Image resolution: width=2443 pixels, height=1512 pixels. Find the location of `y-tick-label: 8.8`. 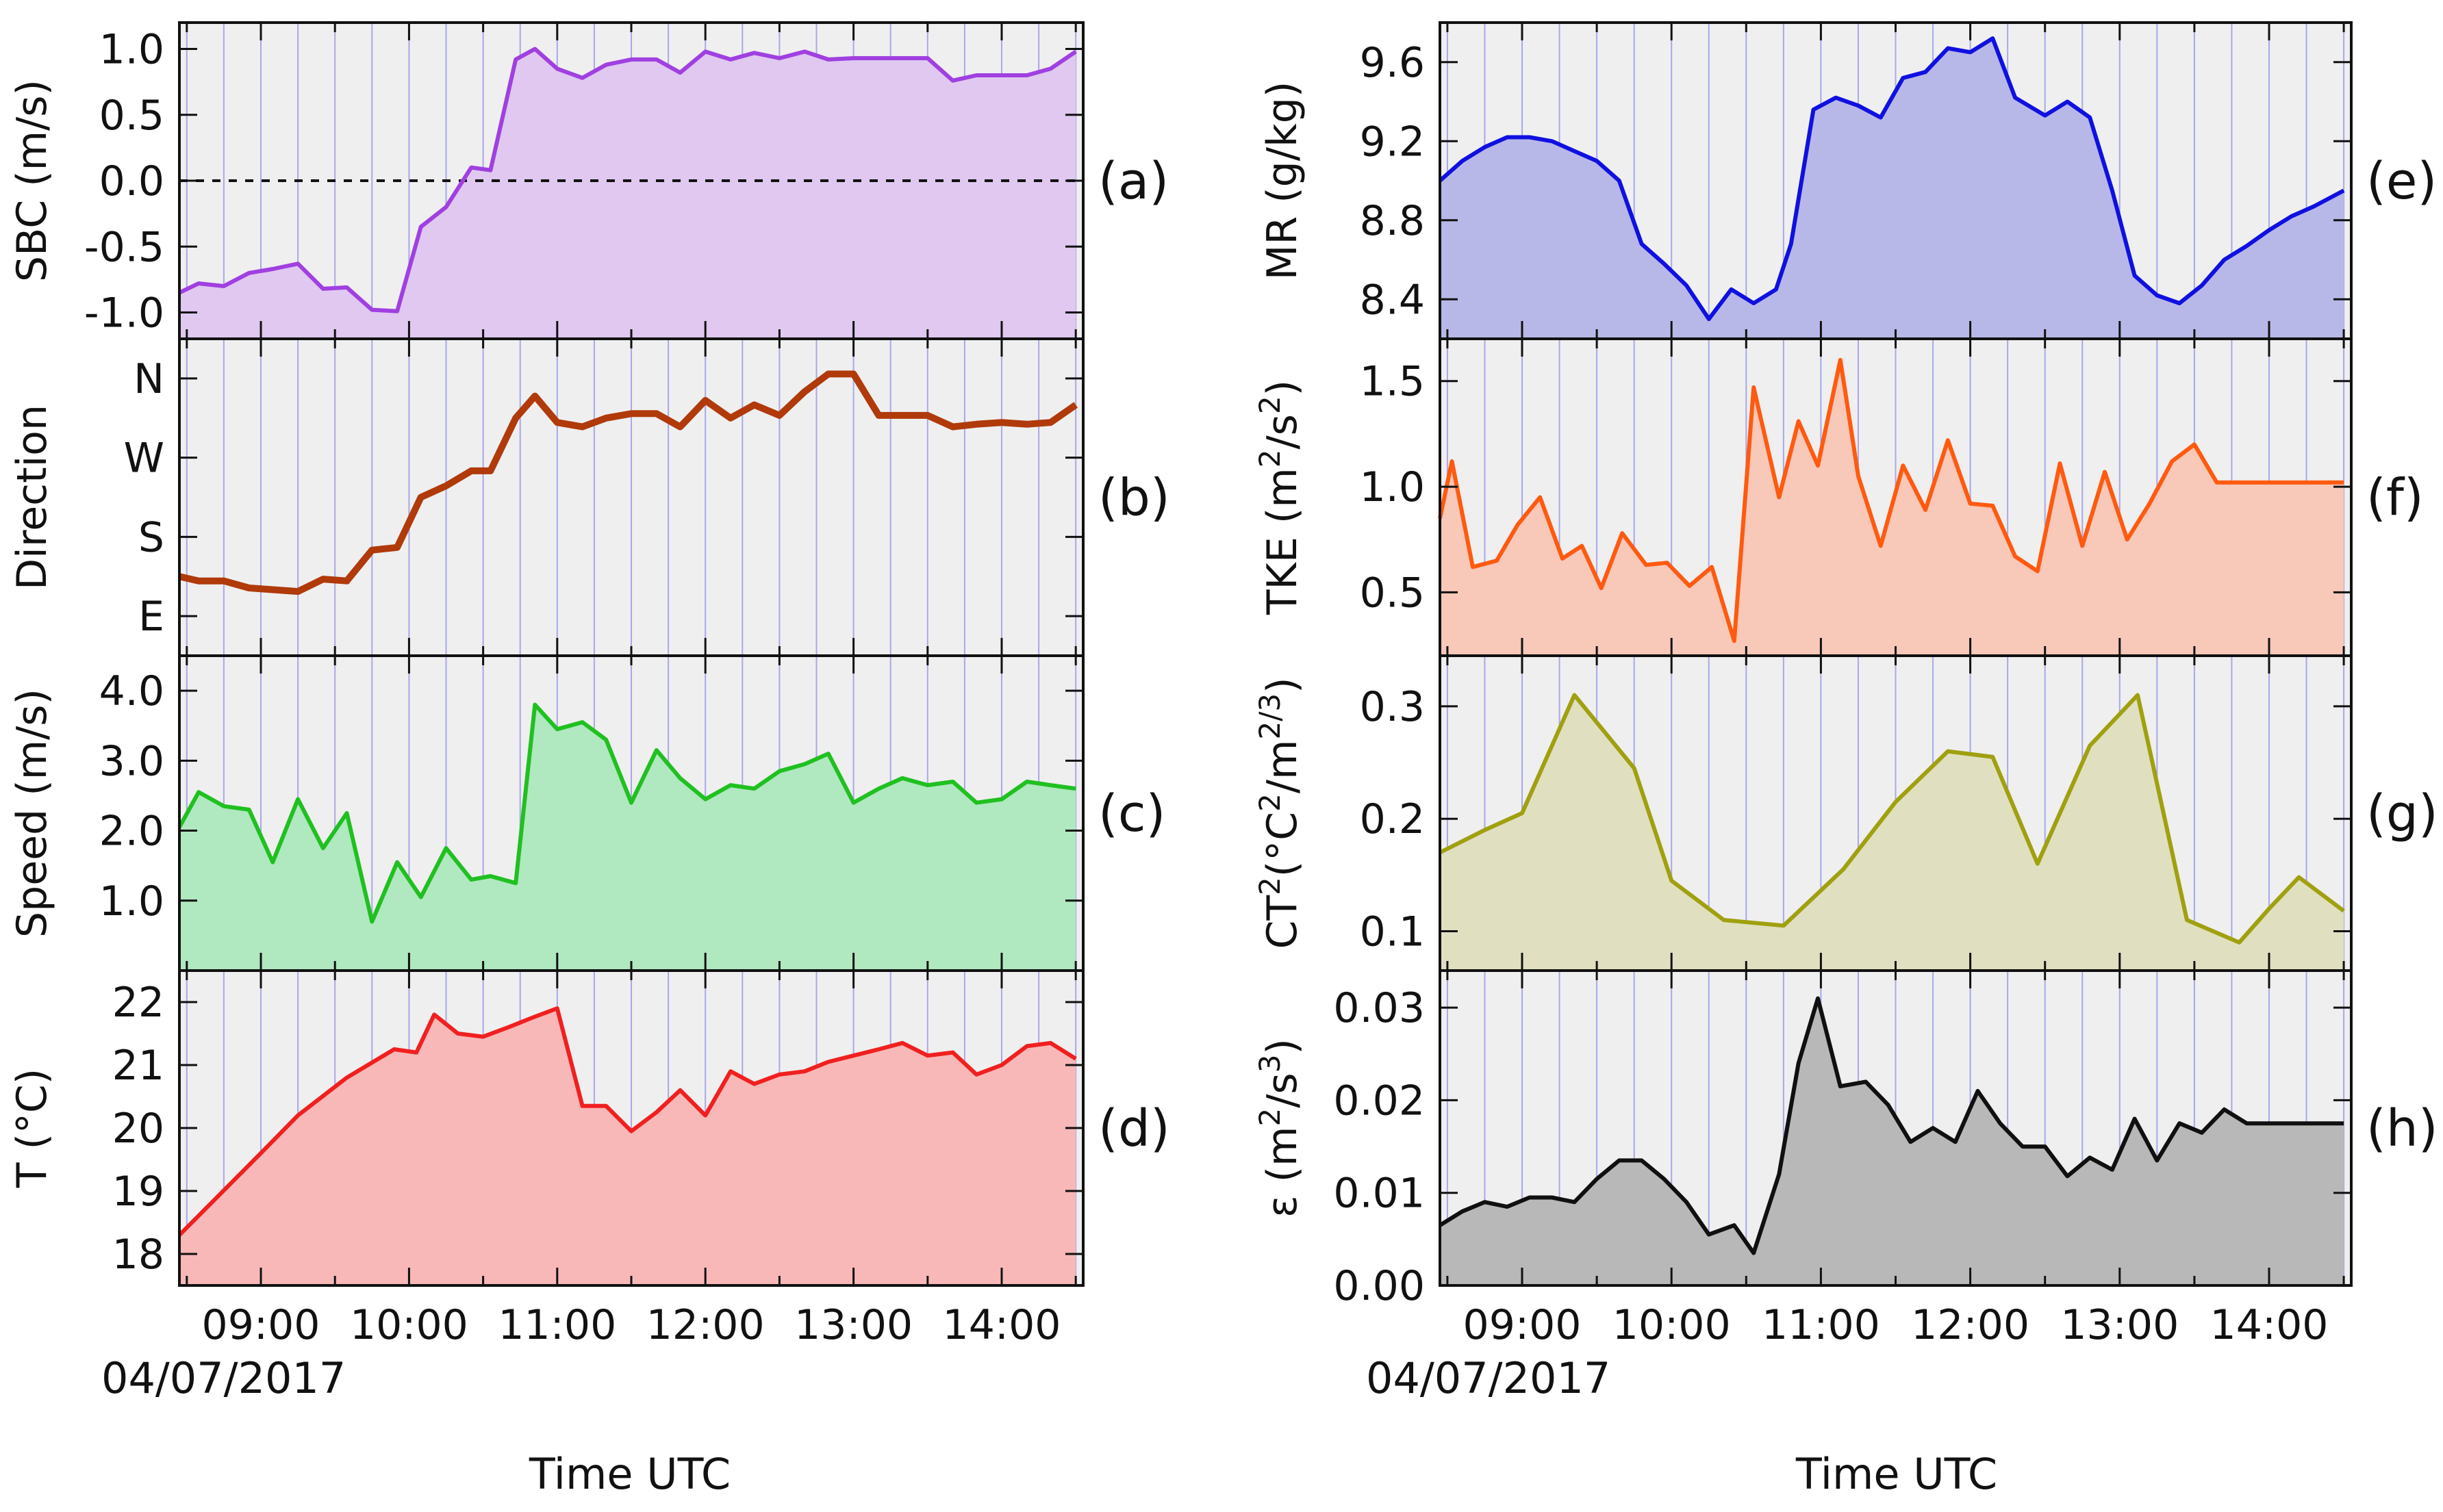

y-tick-label: 8.8 is located at coordinates (1392, 221).